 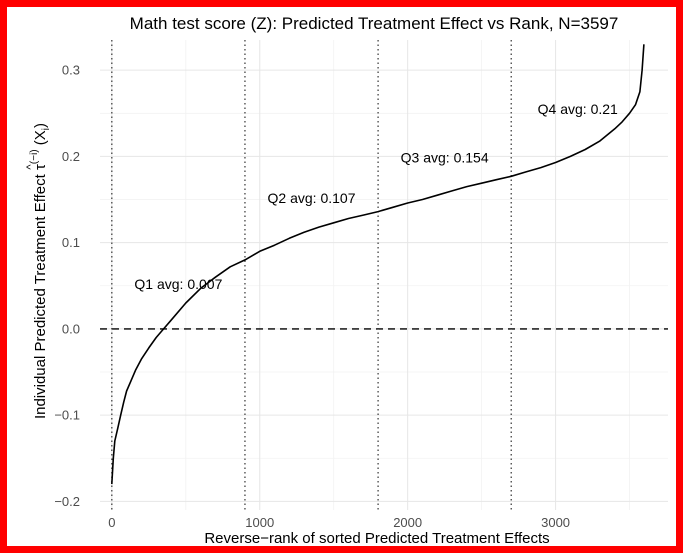 What do you see at coordinates (445, 157) in the screenshot?
I see `quartile-avg-annotation: Q3 avg: 0.154` at bounding box center [445, 157].